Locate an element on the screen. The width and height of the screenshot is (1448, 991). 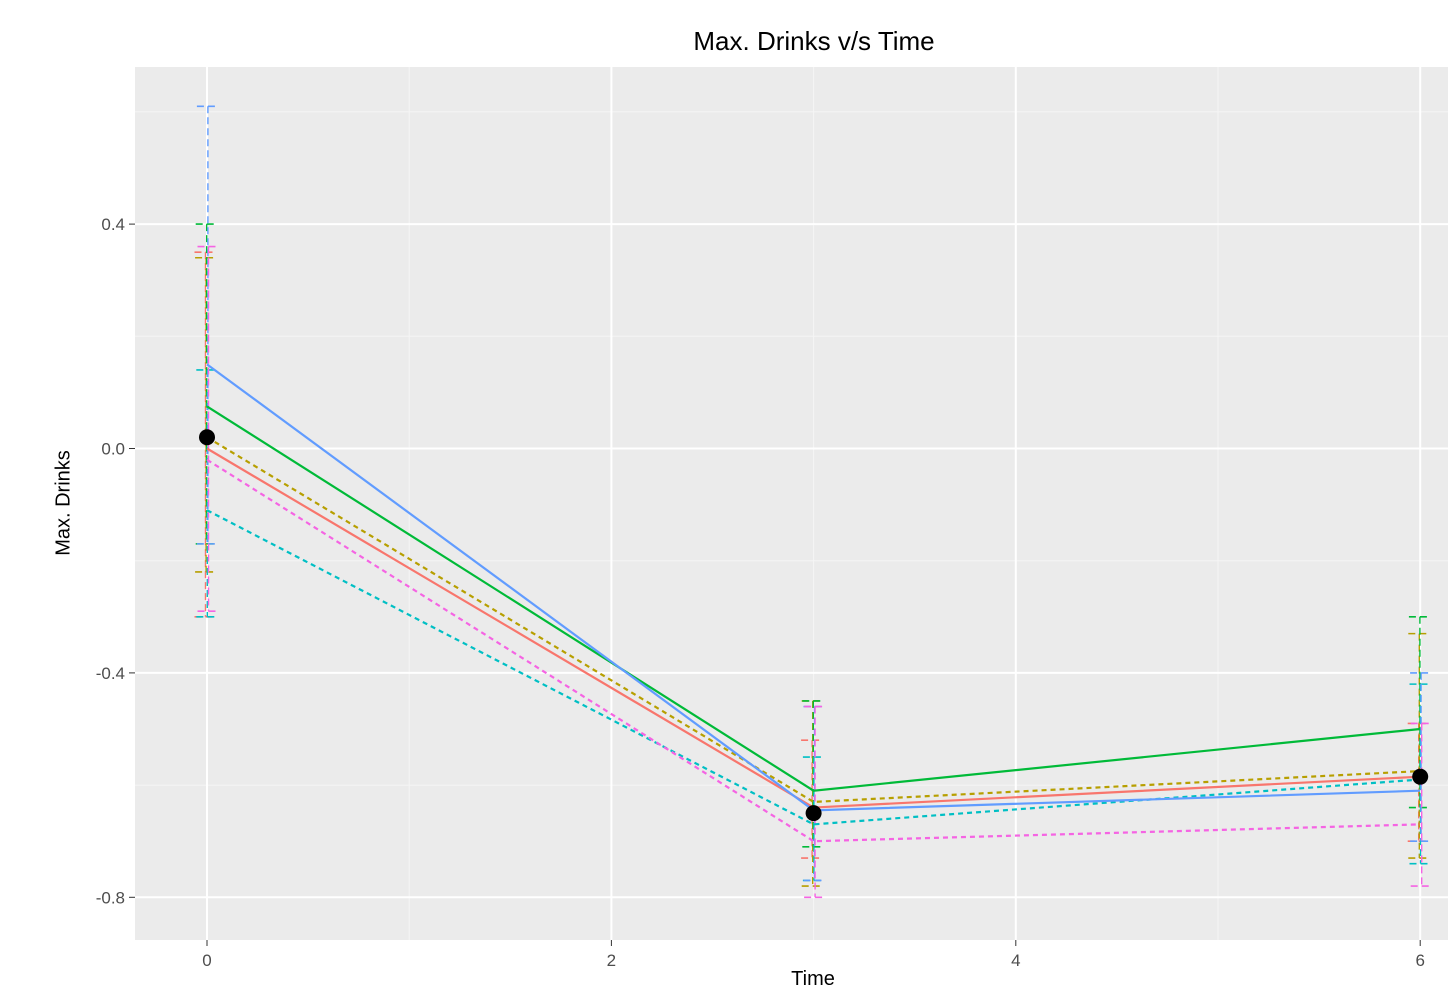
y-axis-label: Max. Drinks is located at coordinates (63, 503).